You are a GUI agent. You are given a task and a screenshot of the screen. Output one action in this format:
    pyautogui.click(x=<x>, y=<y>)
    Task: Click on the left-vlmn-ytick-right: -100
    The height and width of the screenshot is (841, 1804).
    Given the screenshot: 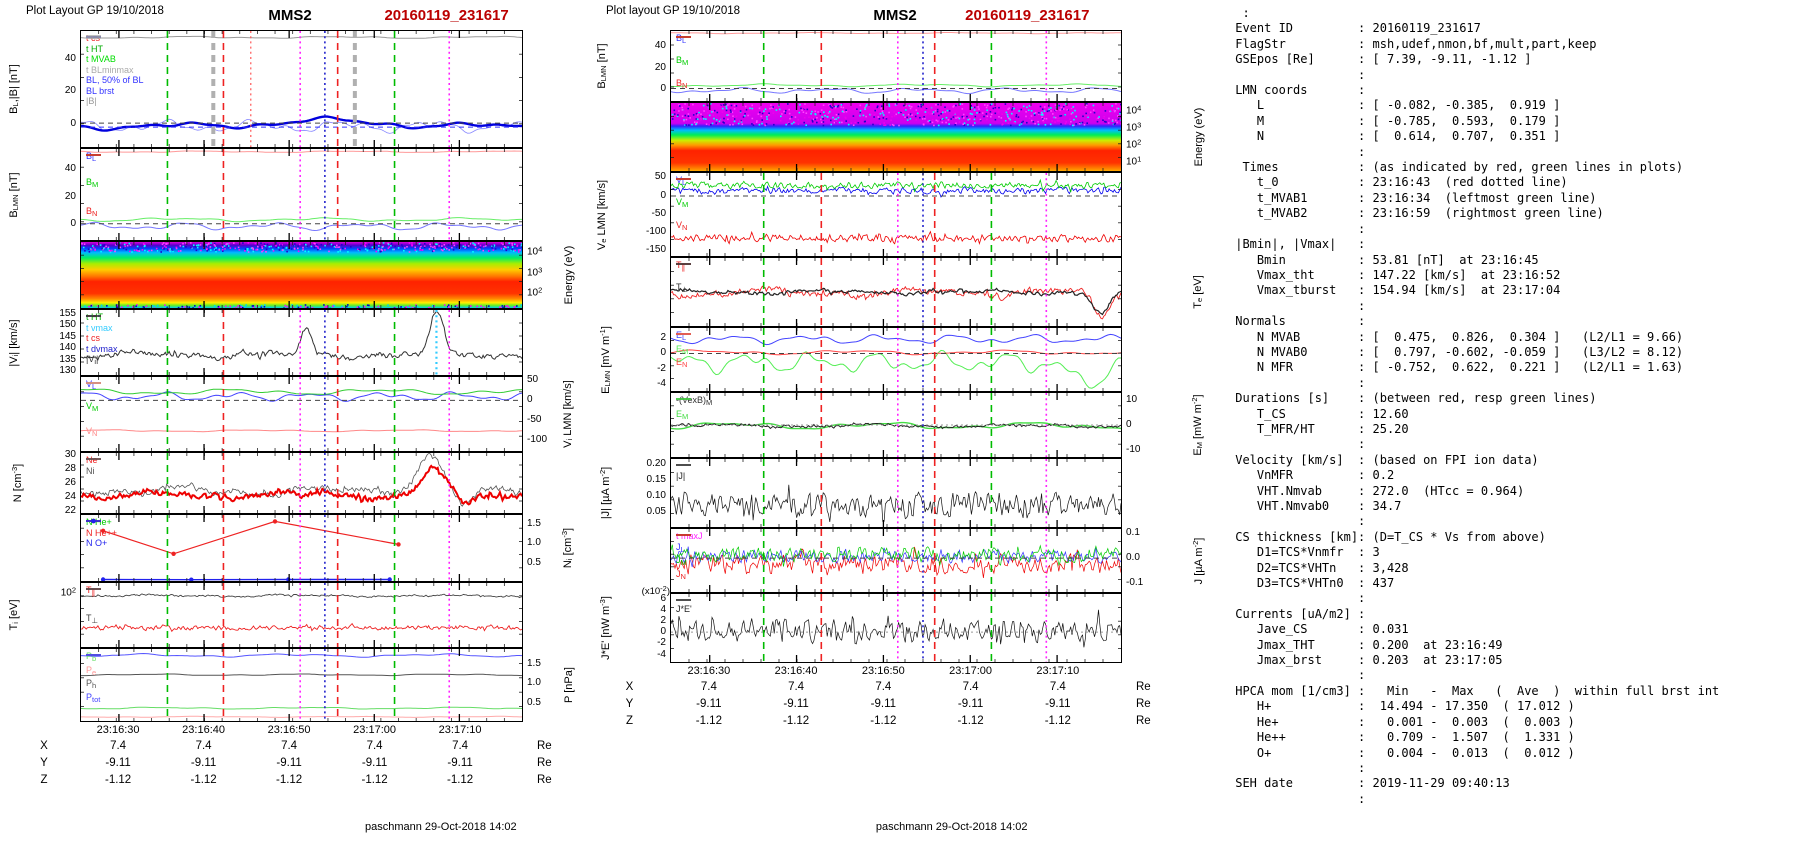 What is the action you would take?
    pyautogui.click(x=537, y=439)
    